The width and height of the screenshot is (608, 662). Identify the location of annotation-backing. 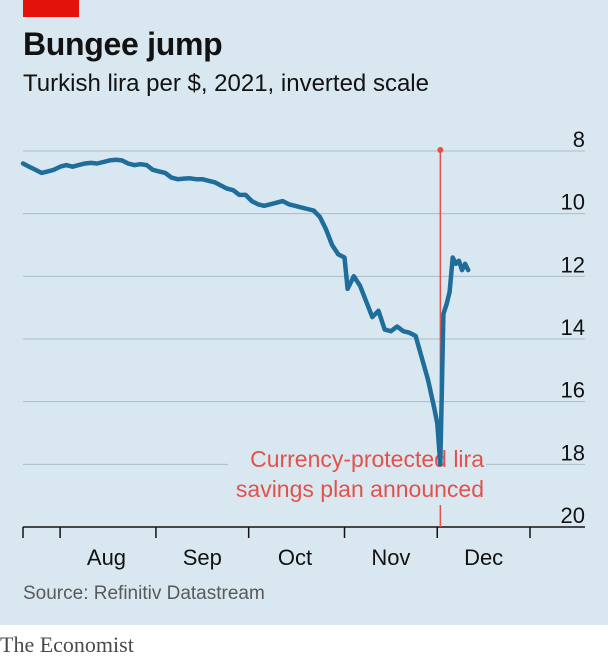
(357, 473).